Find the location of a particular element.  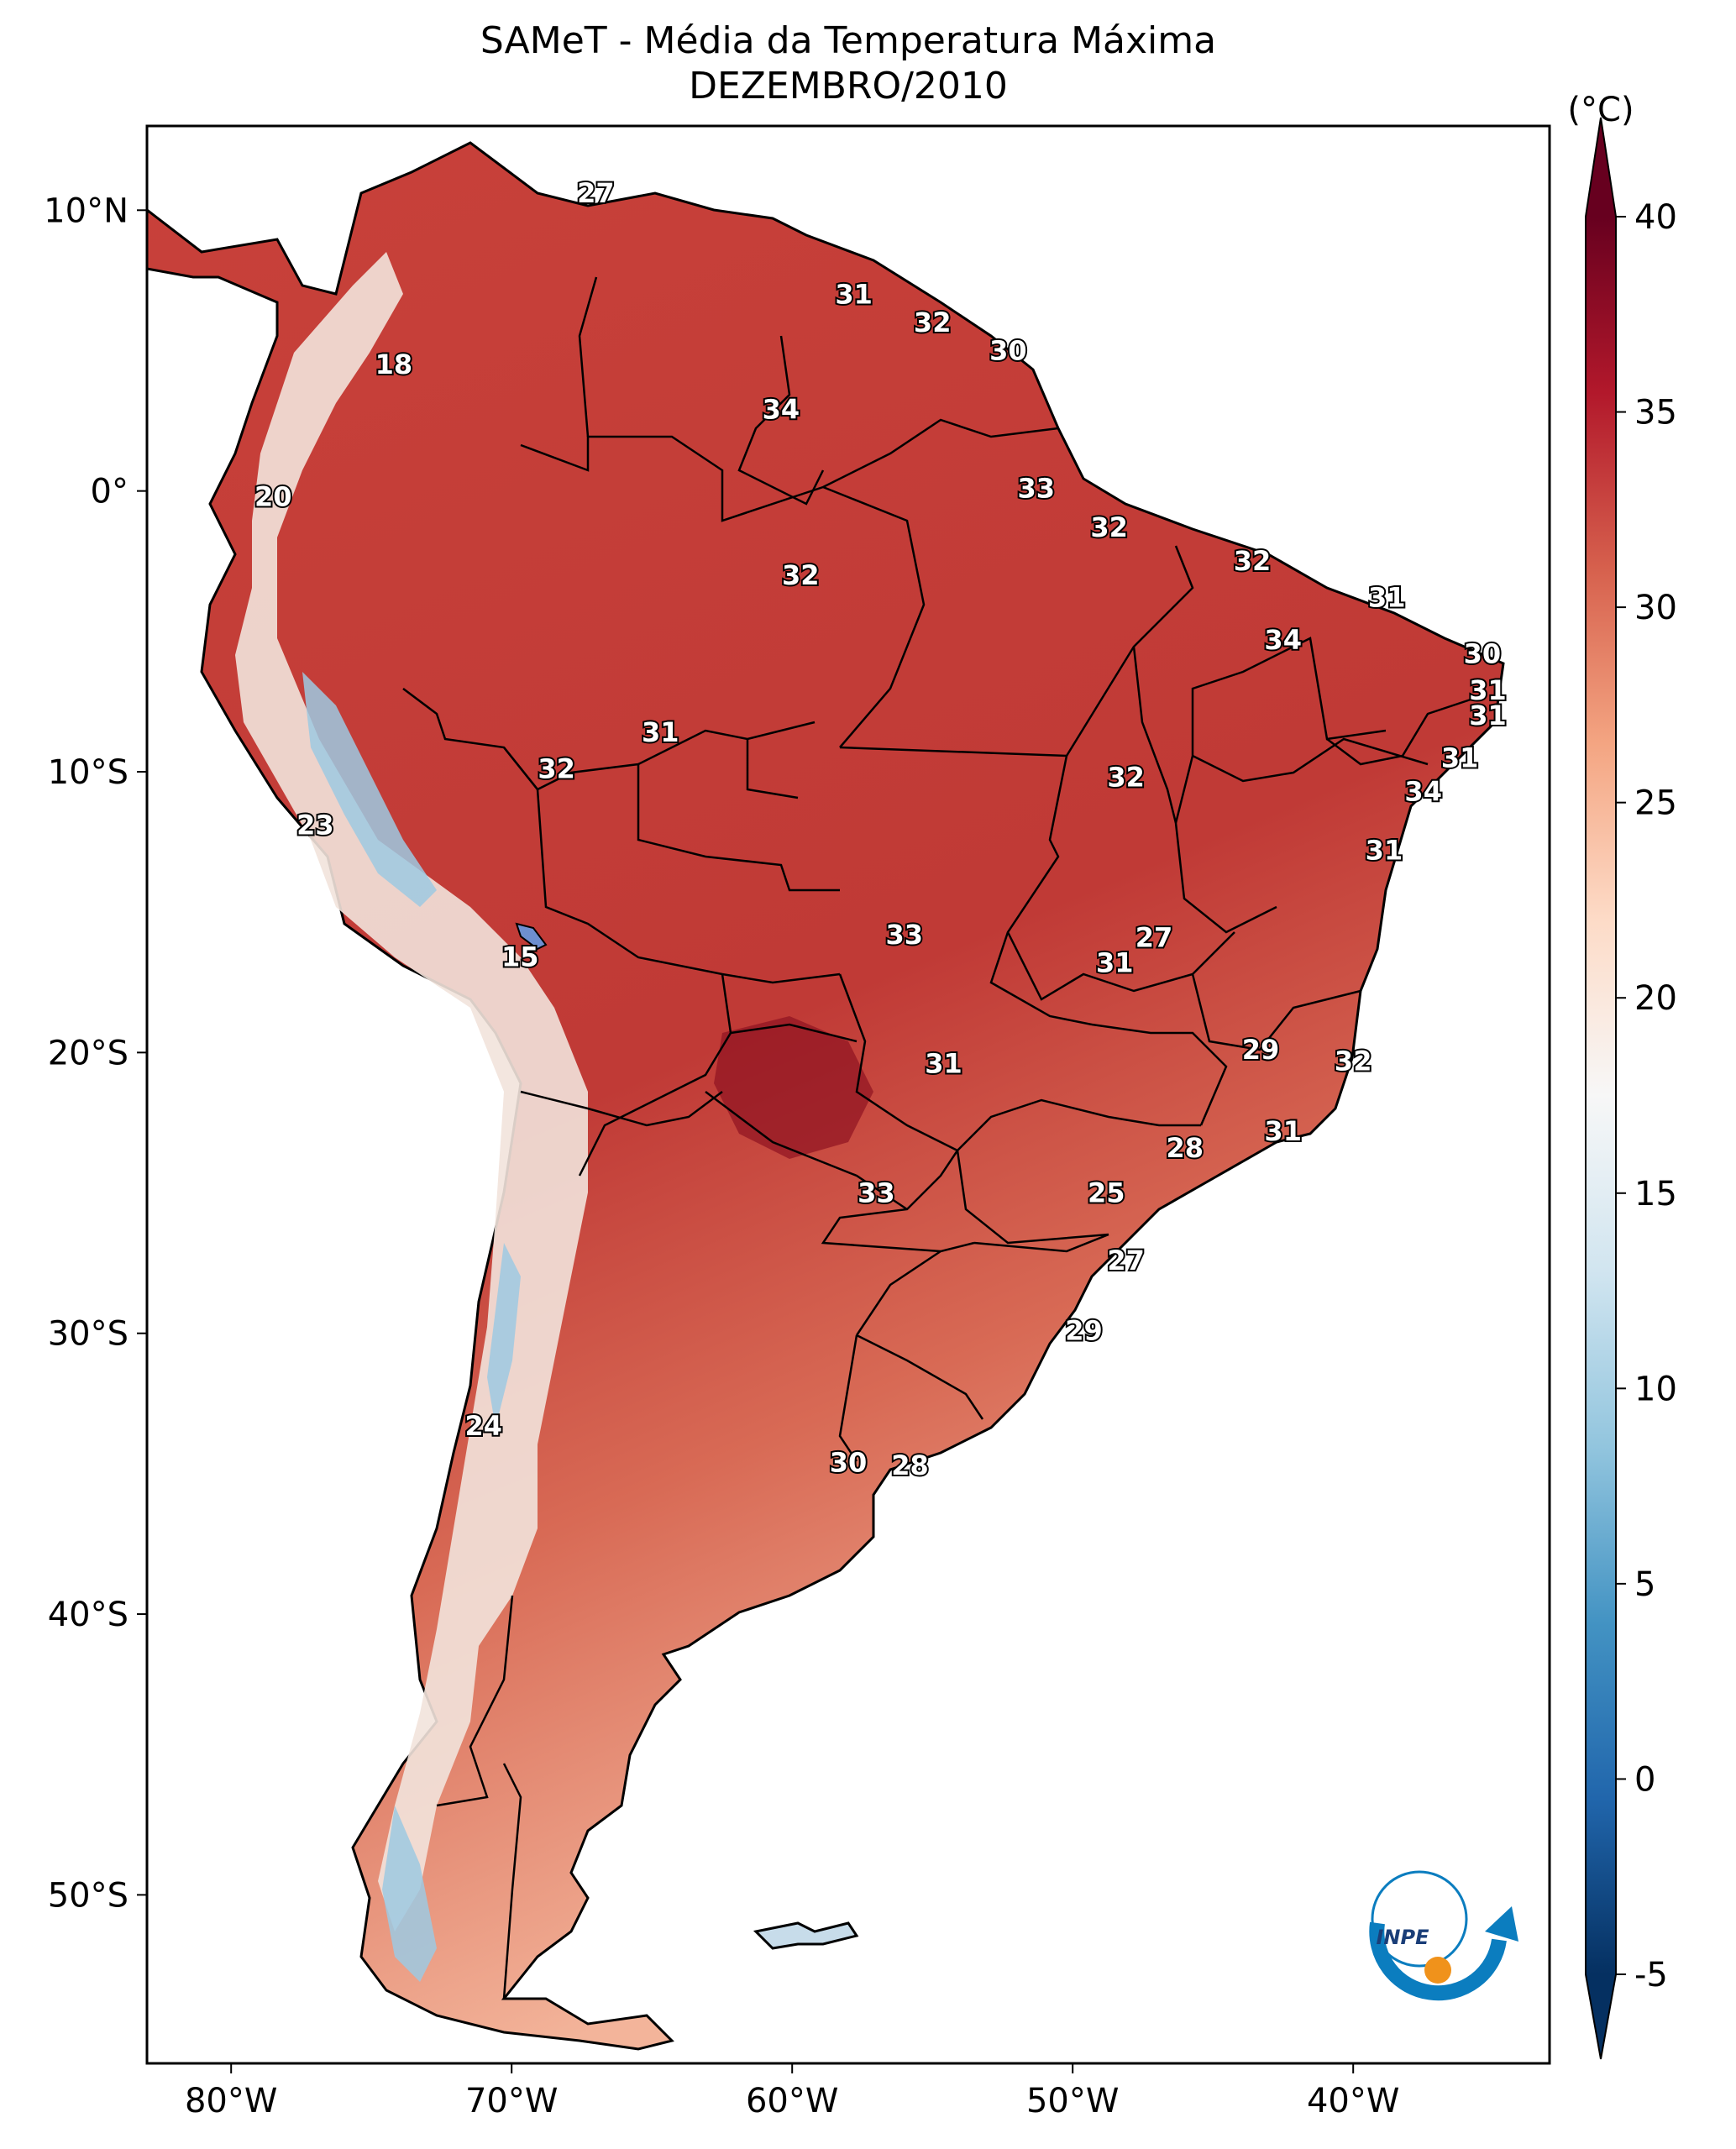

logo-text: INPE is located at coordinates (1403, 1937).